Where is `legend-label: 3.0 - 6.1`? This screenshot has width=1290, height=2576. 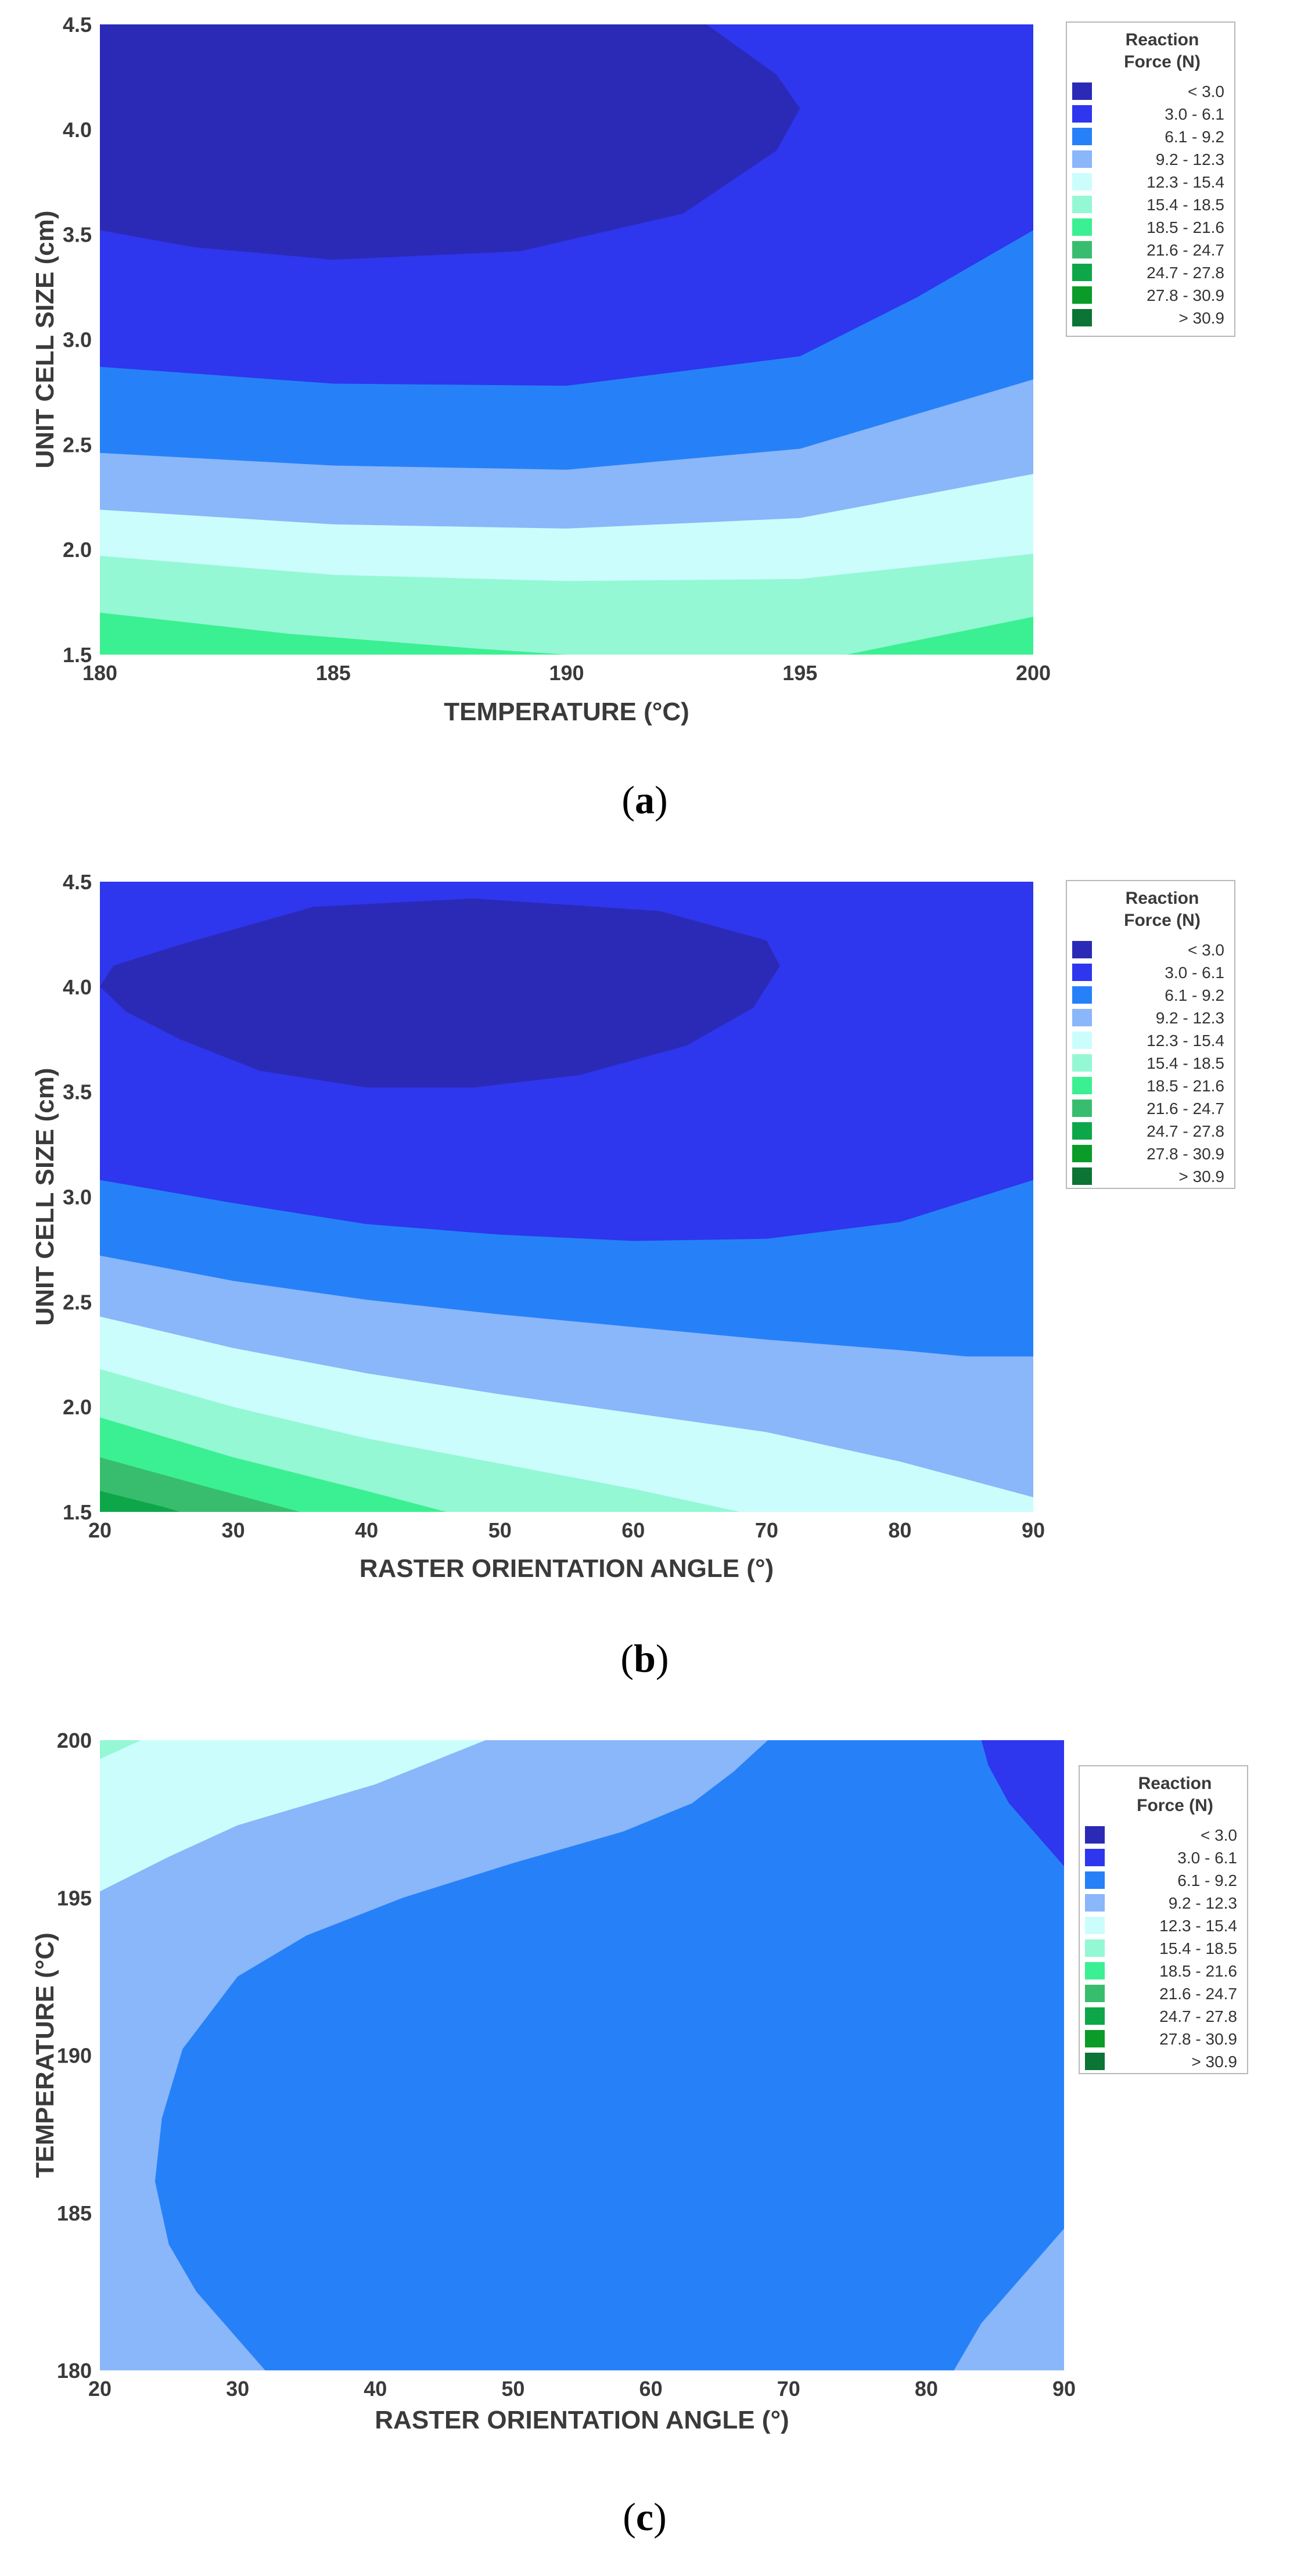 legend-label: 3.0 - 6.1 is located at coordinates (1207, 1858).